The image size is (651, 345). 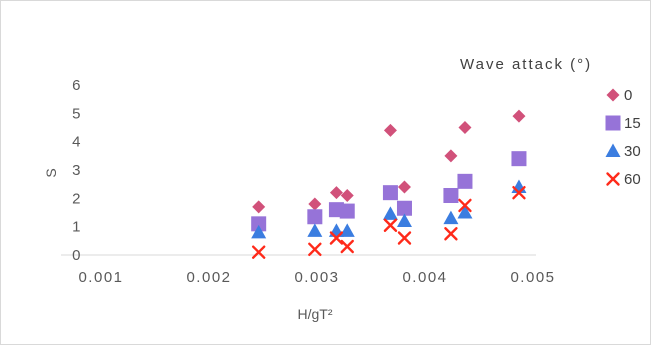 I want to click on y-tick-label: 2, so click(x=77, y=198).